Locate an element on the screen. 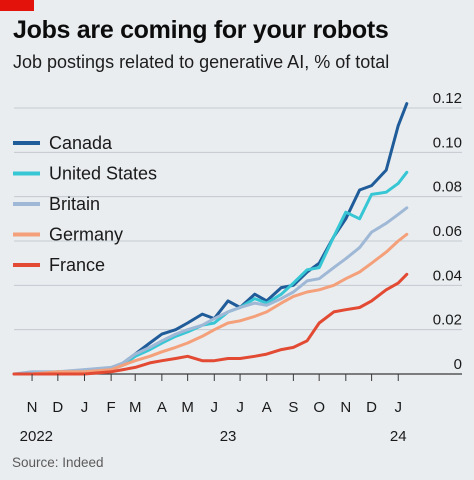 This screenshot has width=474, height=480. y-tick-label: 0.06 is located at coordinates (447, 231).